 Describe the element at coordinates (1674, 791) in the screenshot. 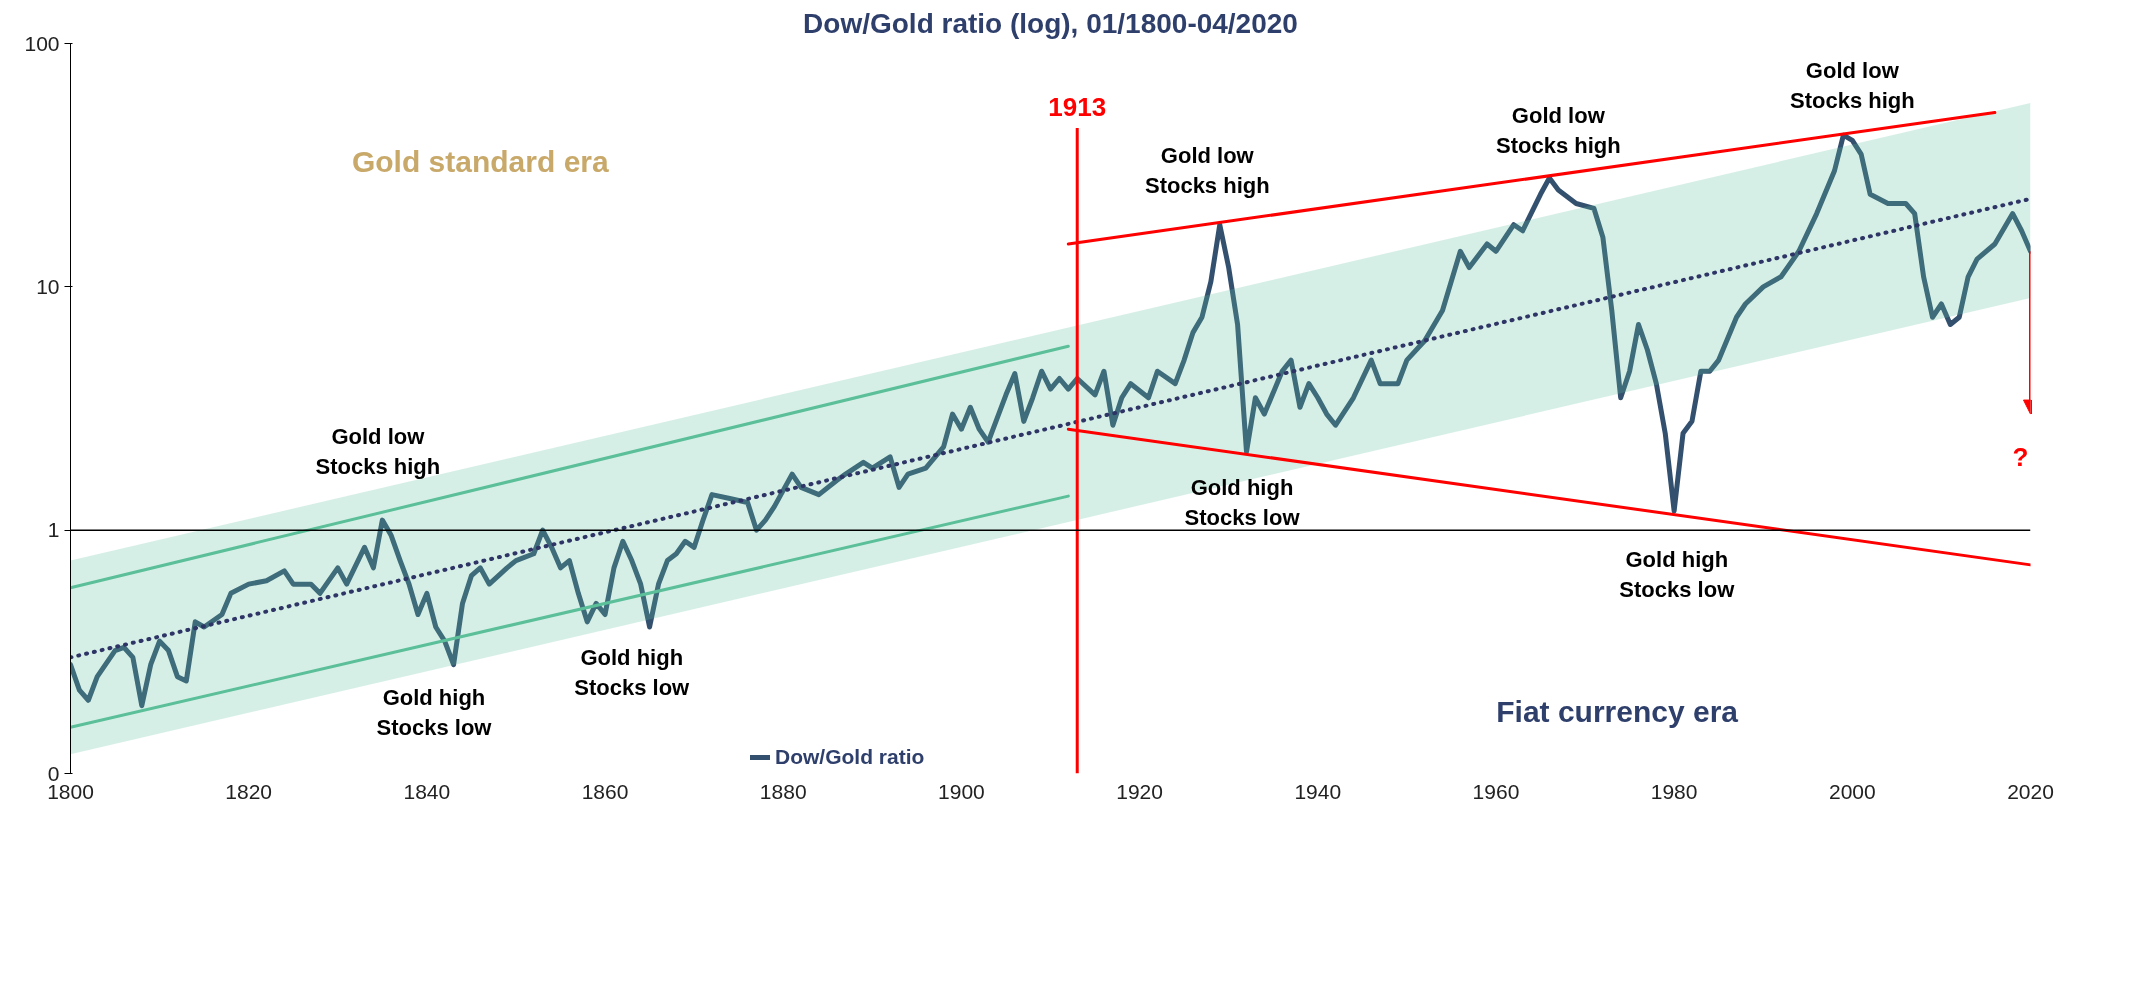

I see `x-tick-label: 1980` at that location.